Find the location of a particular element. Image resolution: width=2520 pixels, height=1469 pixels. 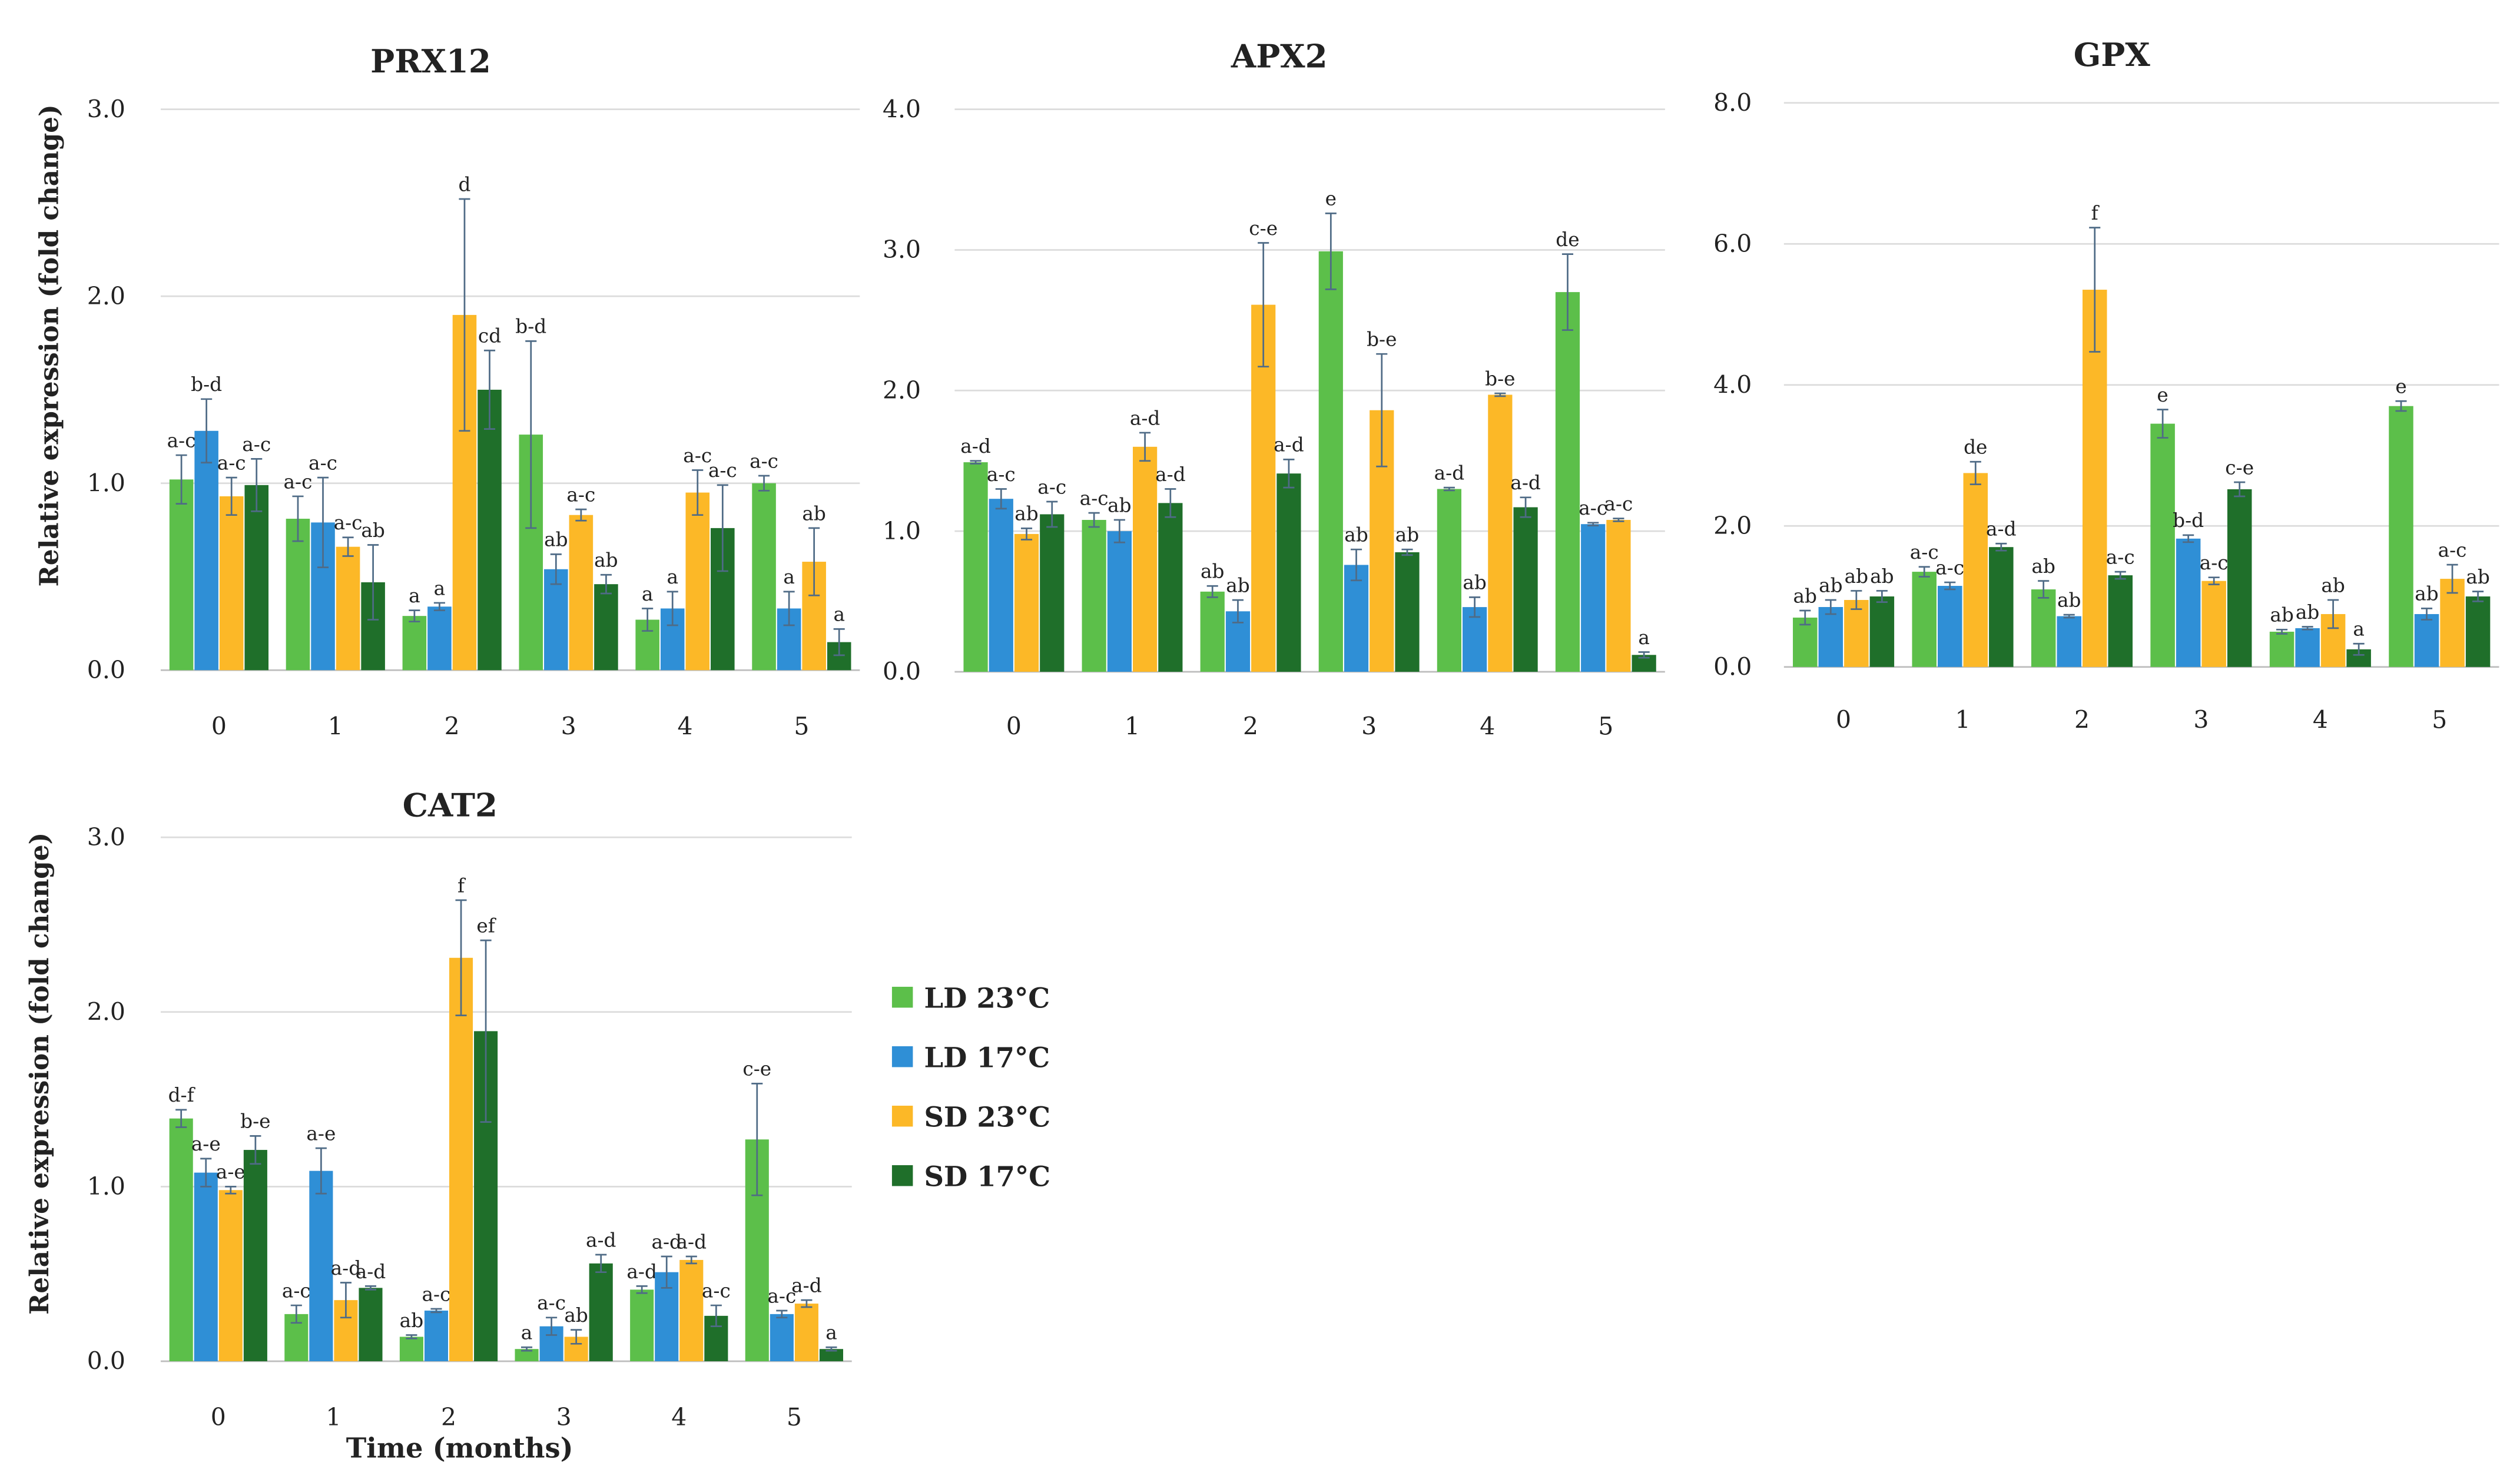

cat2-x-tick-label: 4 is located at coordinates (679, 1417).